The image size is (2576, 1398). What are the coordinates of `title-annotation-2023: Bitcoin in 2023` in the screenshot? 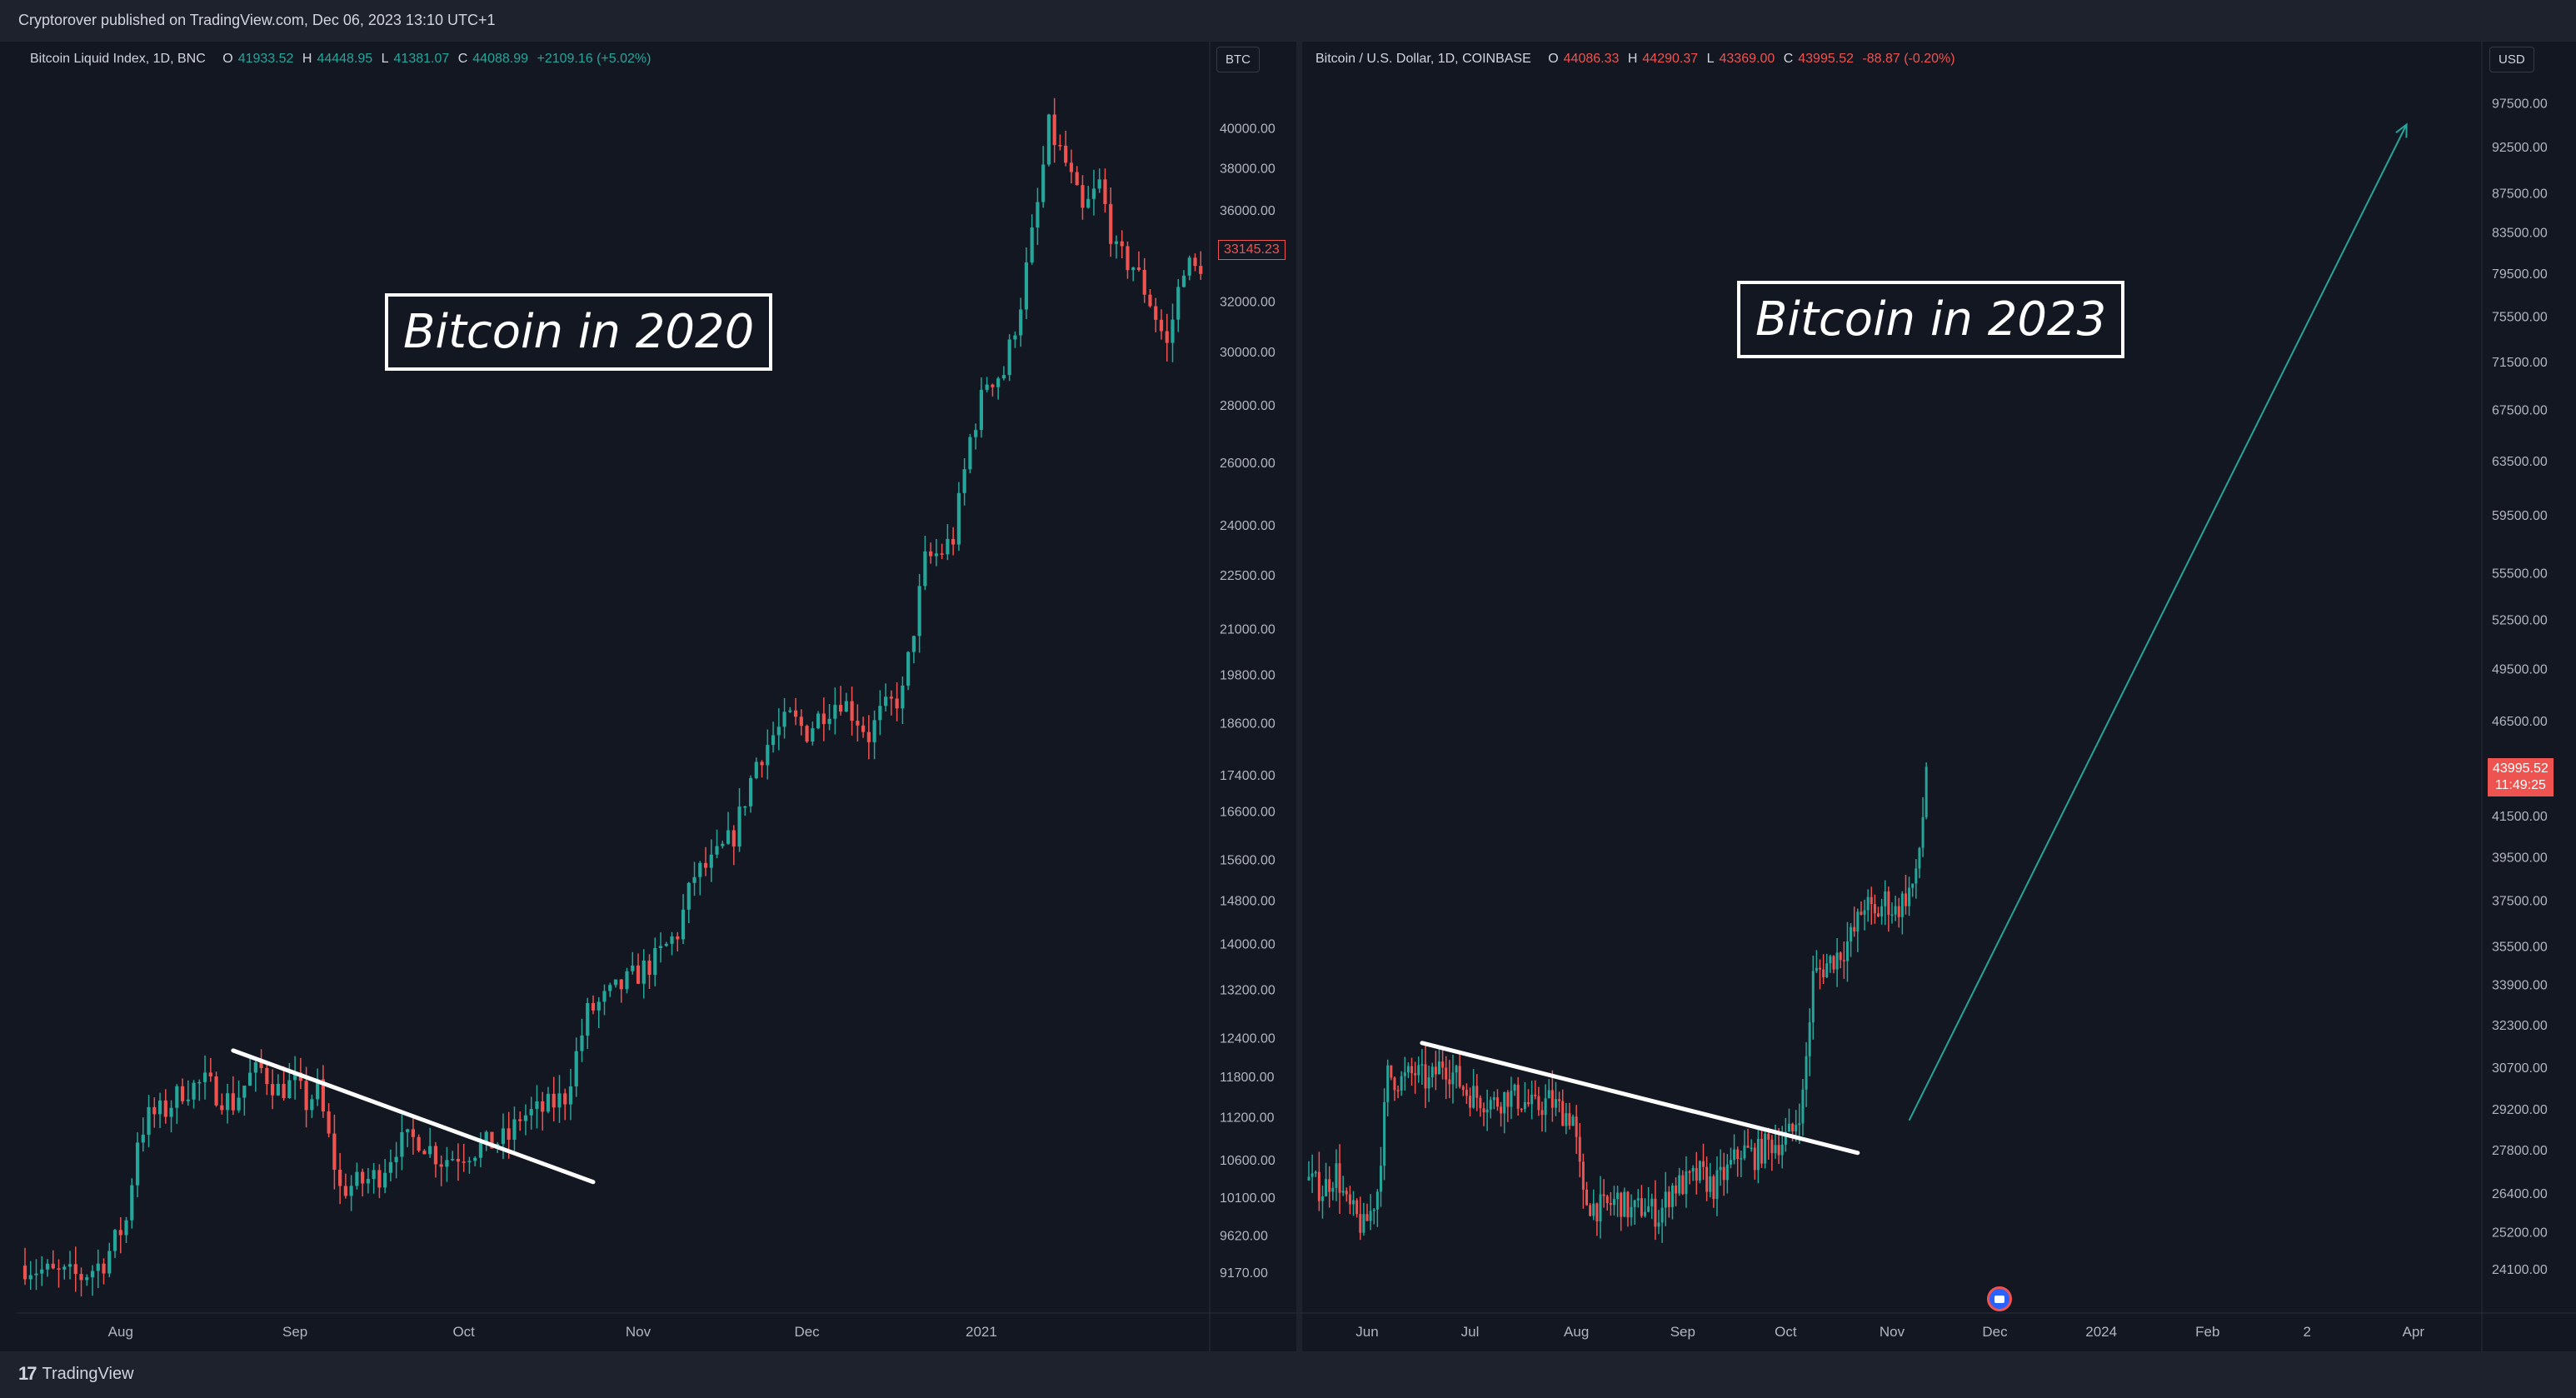 It's located at (1931, 319).